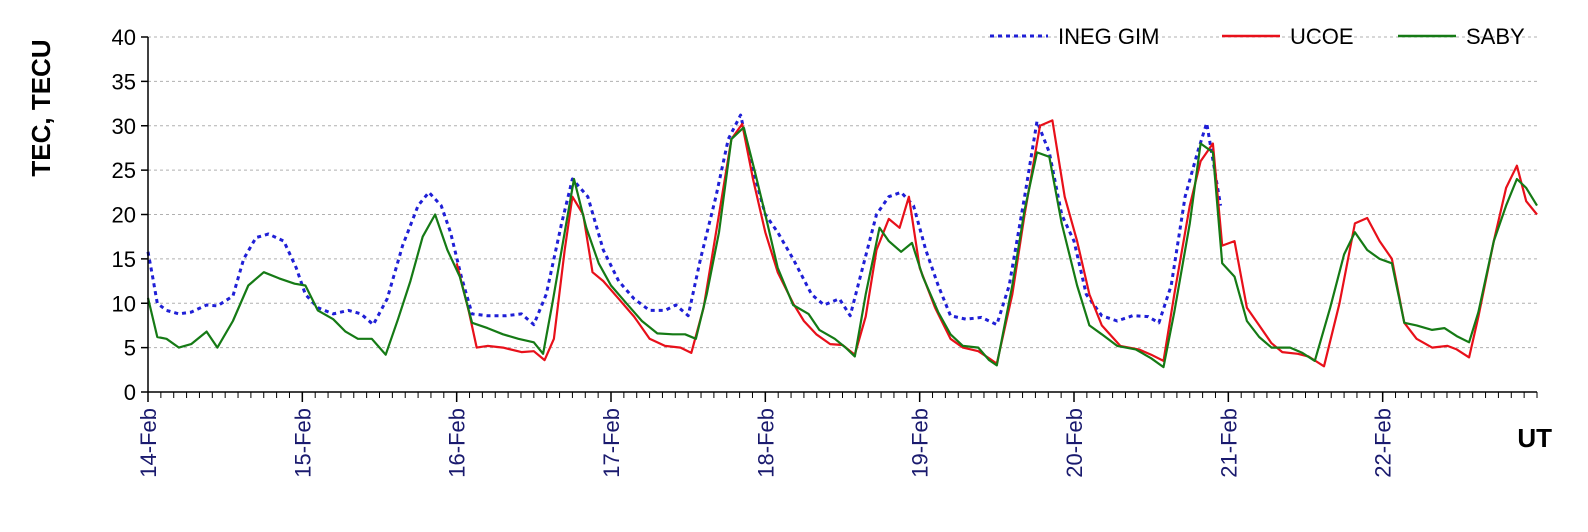  What do you see at coordinates (1383, 443) in the screenshot?
I see `x-tick-label: 22-Feb` at bounding box center [1383, 443].